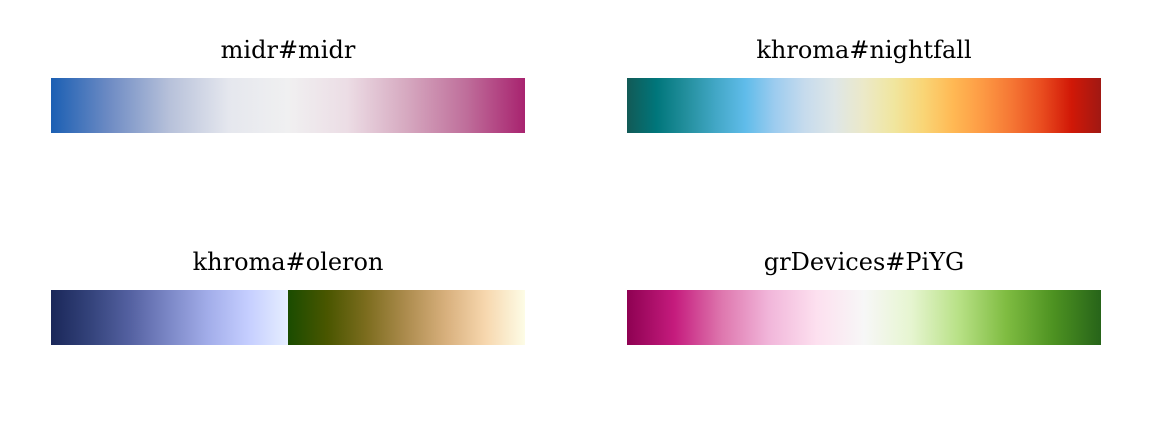 The image size is (1152, 422). I want to click on palette-panel-oleron: khroma#oleron, so click(288, 296).